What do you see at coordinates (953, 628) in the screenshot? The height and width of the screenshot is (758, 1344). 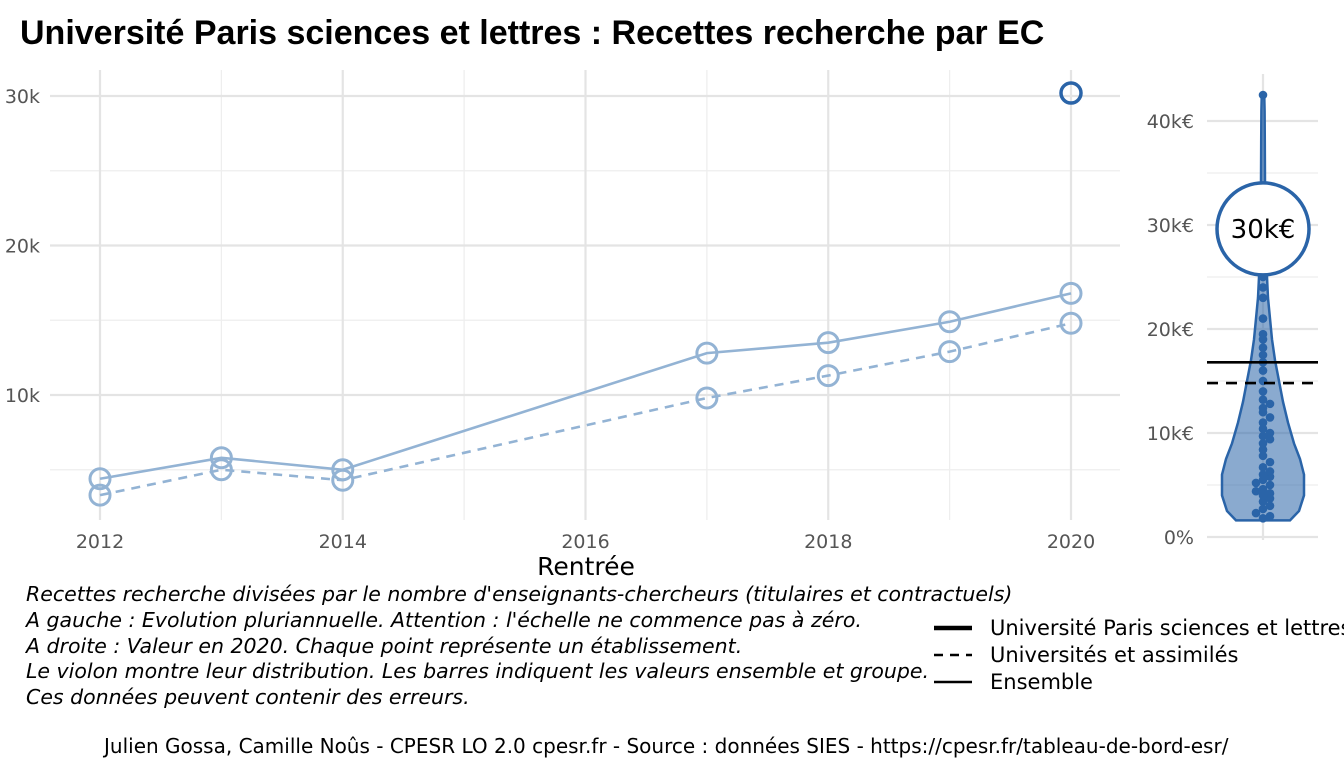 I see `legend-key-thick` at bounding box center [953, 628].